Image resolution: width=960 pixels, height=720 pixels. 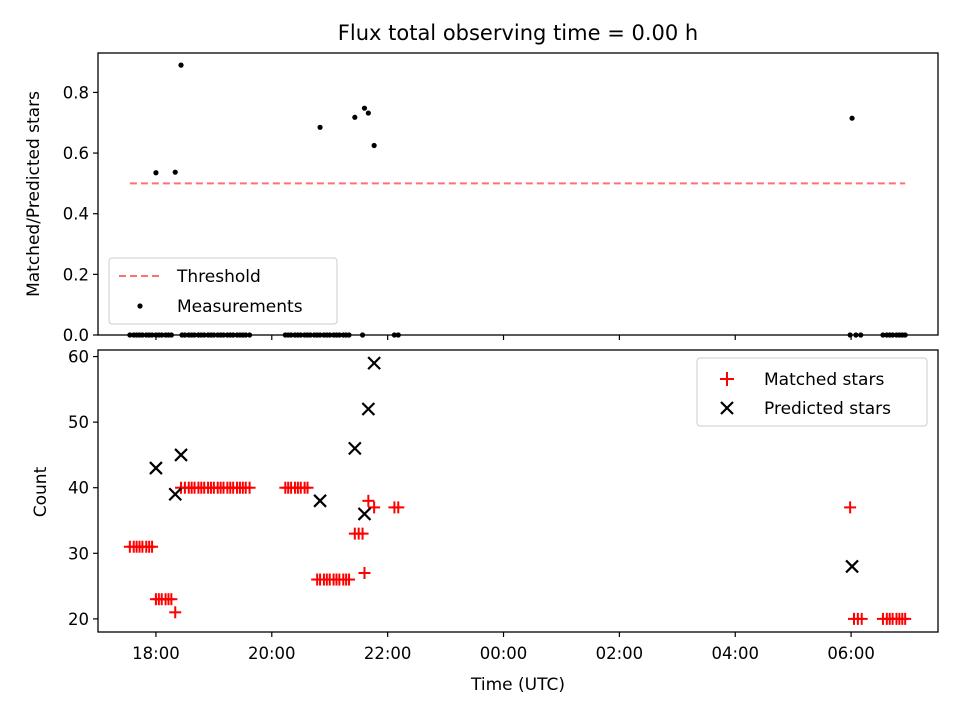 What do you see at coordinates (824, 380) in the screenshot?
I see `matched-stars-legend-label: Matched stars` at bounding box center [824, 380].